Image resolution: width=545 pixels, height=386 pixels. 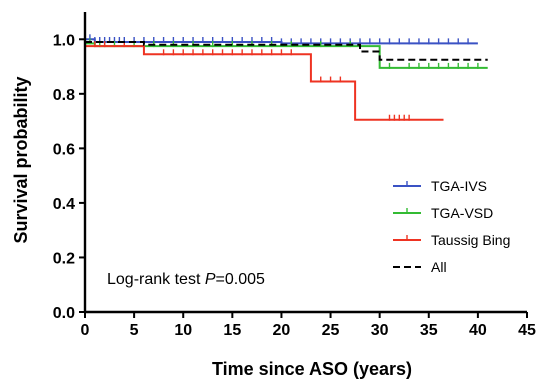 What do you see at coordinates (470, 240) in the screenshot?
I see `legend-label-taussig-bing: Taussig Bing` at bounding box center [470, 240].